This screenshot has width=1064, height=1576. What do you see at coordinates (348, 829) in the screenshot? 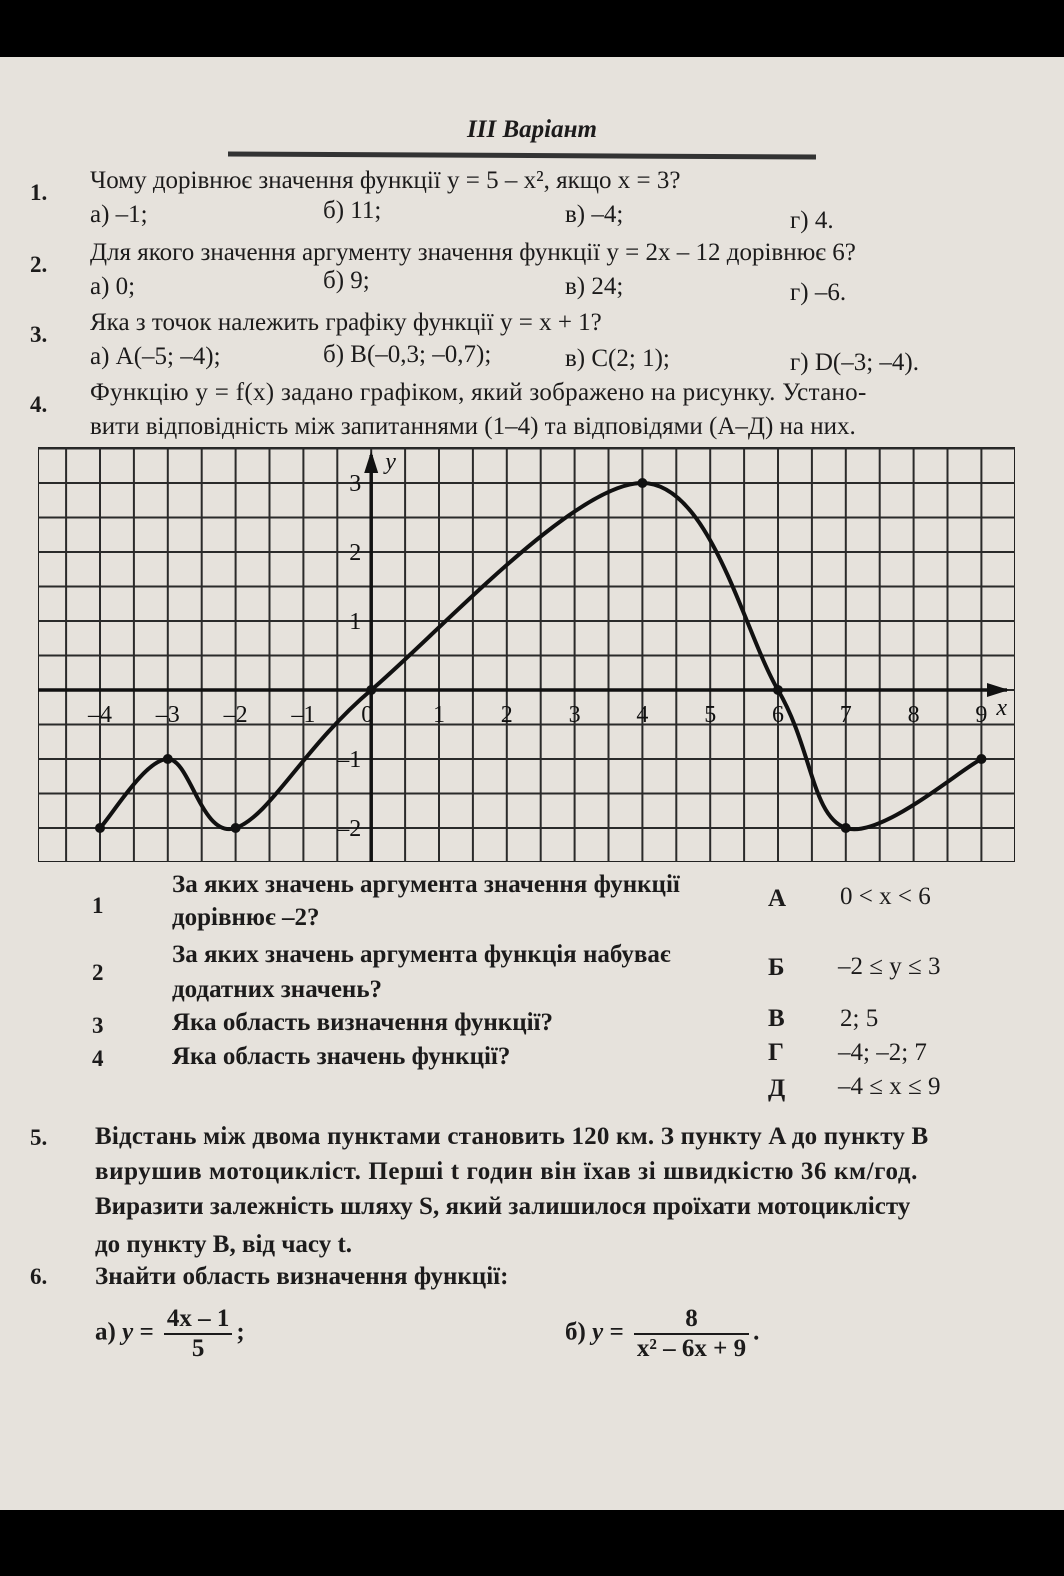
I see `y-tick-label: –2` at bounding box center [348, 829].